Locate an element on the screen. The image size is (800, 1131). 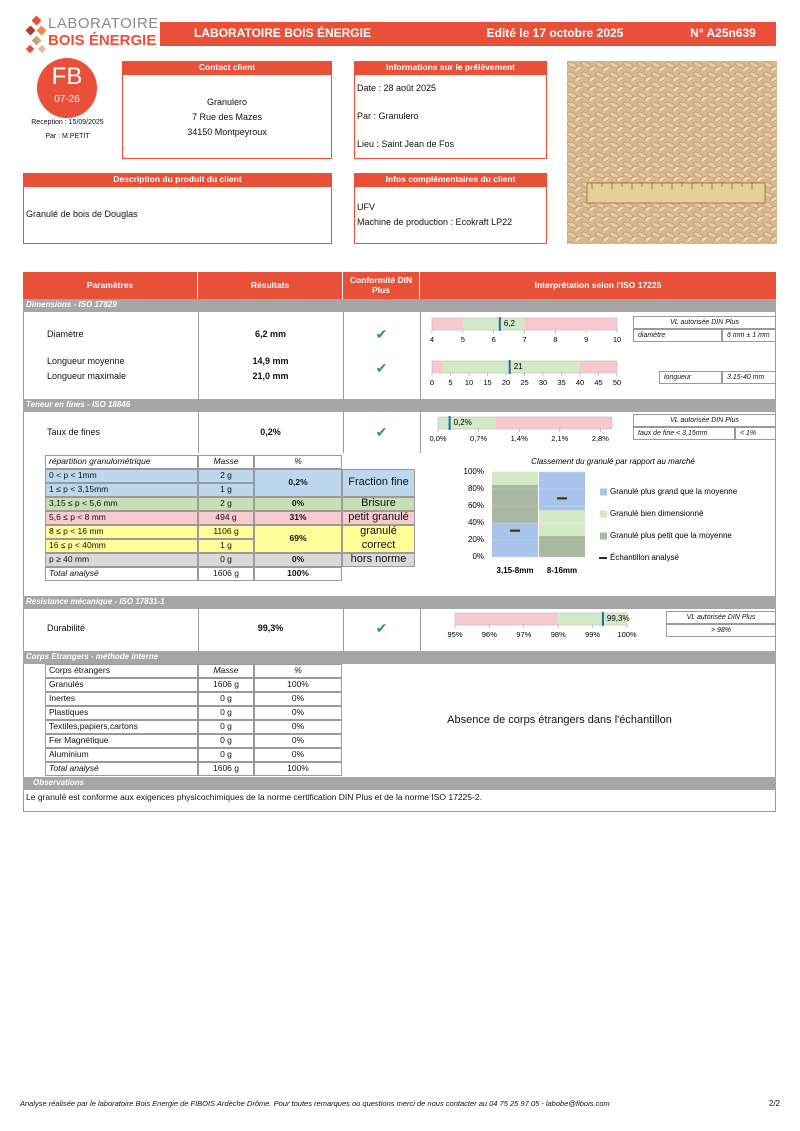
results-header is located at coordinates (399, 285).